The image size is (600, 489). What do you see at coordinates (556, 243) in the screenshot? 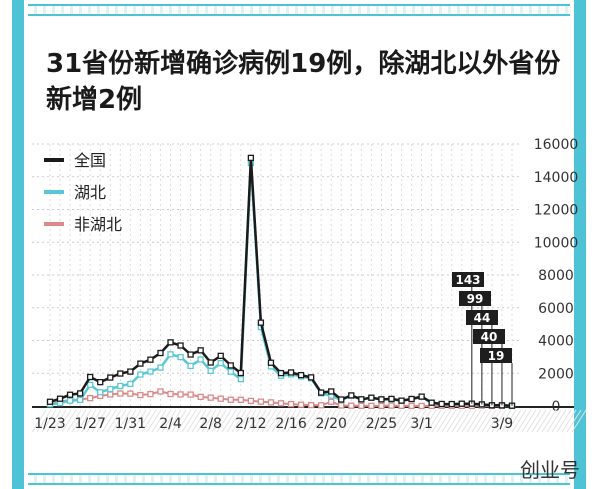
I see `y-tick-label: 10000` at bounding box center [556, 243].